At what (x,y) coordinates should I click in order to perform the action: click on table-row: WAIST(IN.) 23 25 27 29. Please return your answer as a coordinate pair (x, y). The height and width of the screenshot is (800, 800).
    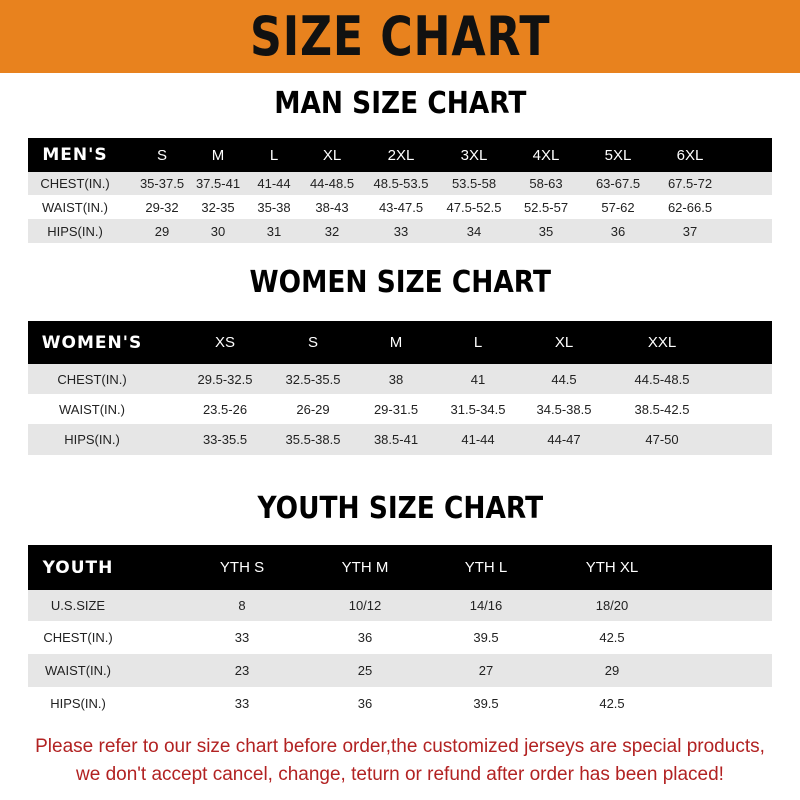
    Looking at the image, I should click on (400, 670).